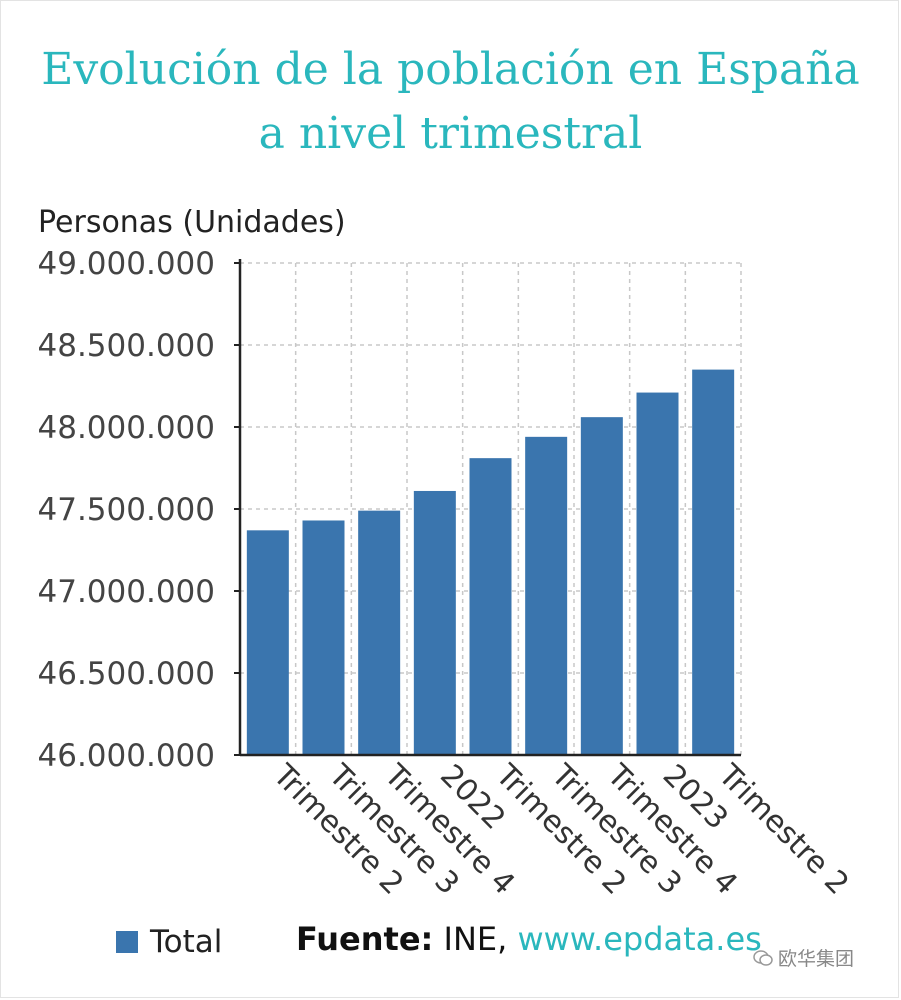  Describe the element at coordinates (127, 510) in the screenshot. I see `y-tick-label: 47.500.000` at that location.